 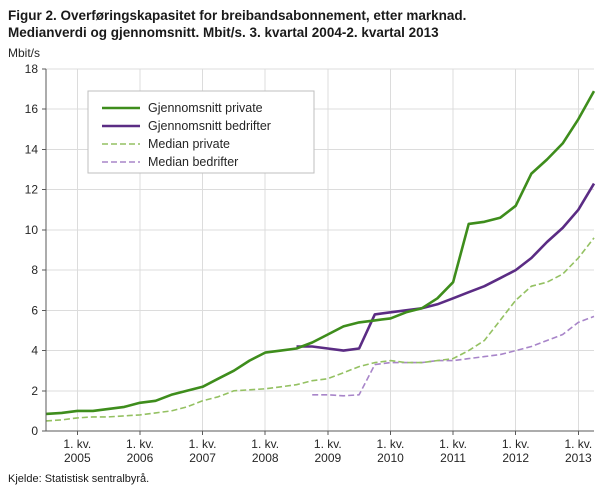 What do you see at coordinates (265, 458) in the screenshot?
I see `x-tick-label-year: 2008` at bounding box center [265, 458].